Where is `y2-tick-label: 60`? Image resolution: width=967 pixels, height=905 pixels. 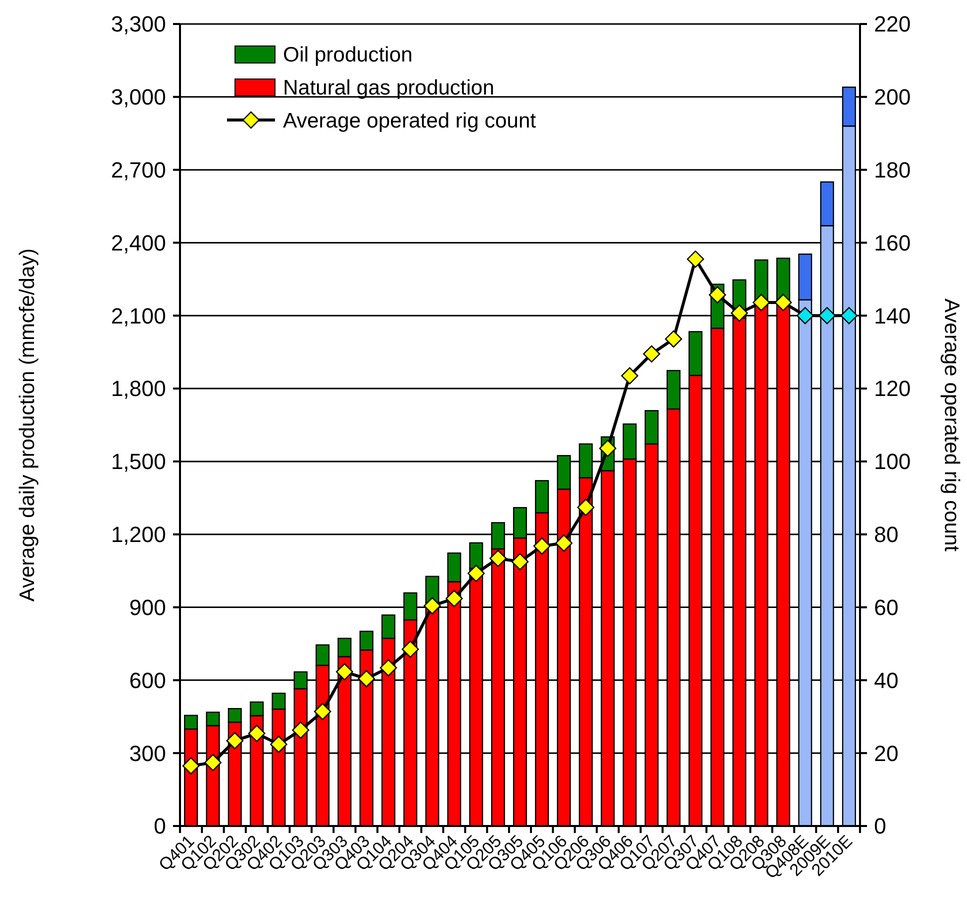
y2-tick-label: 60 is located at coordinates (886, 607).